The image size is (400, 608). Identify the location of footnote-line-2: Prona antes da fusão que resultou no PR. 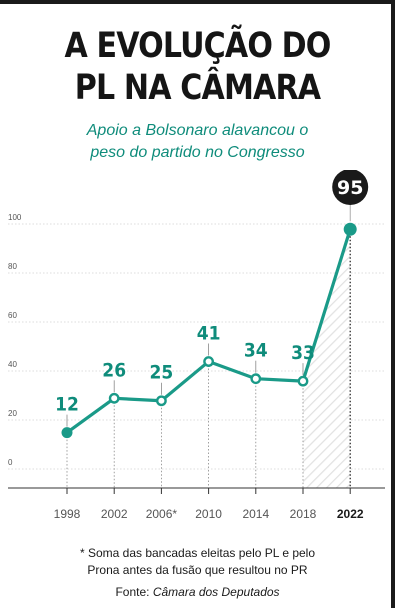
(197, 570).